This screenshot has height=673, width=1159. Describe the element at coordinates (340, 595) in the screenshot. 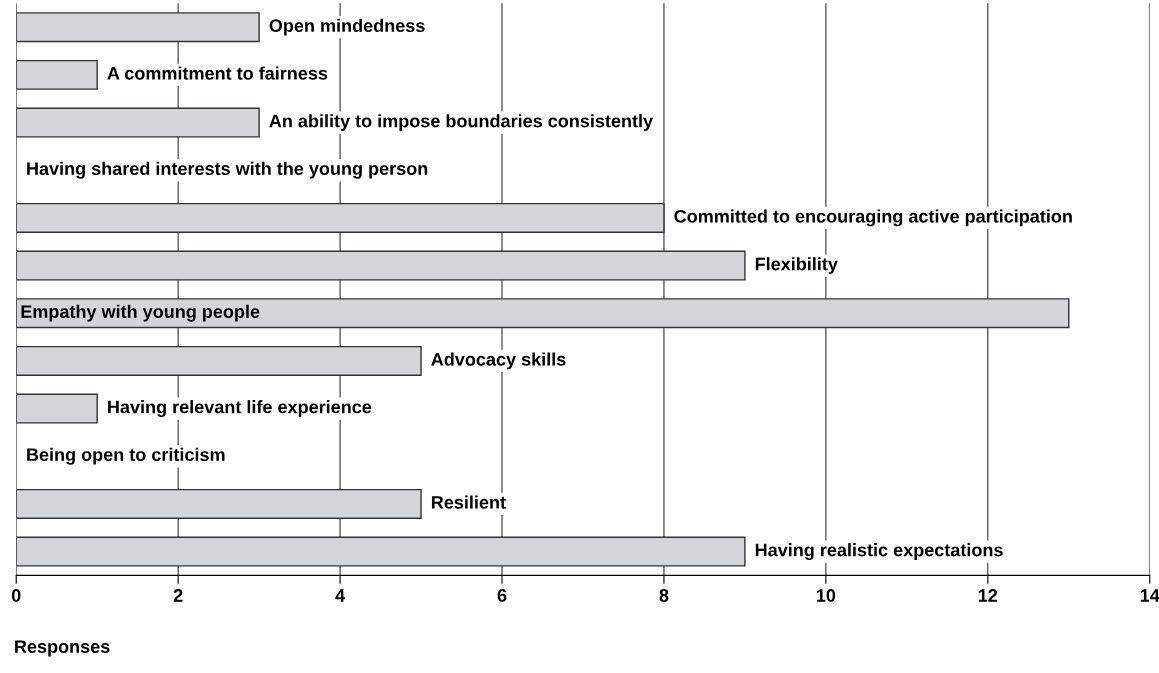

I see `x-tick-label: 4` at that location.